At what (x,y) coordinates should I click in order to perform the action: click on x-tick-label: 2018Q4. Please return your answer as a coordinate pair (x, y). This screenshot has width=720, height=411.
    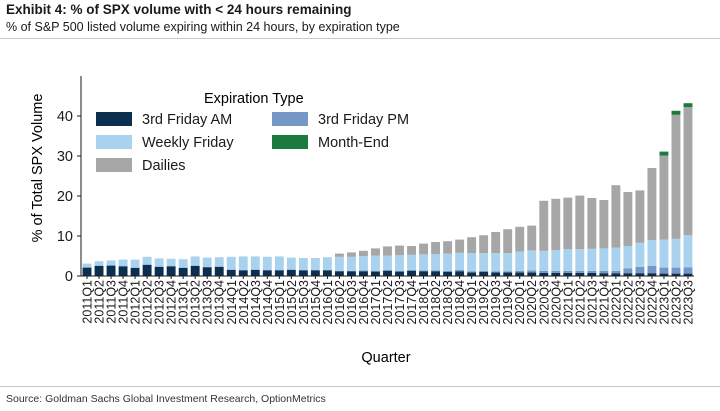
    Looking at the image, I should click on (460, 302).